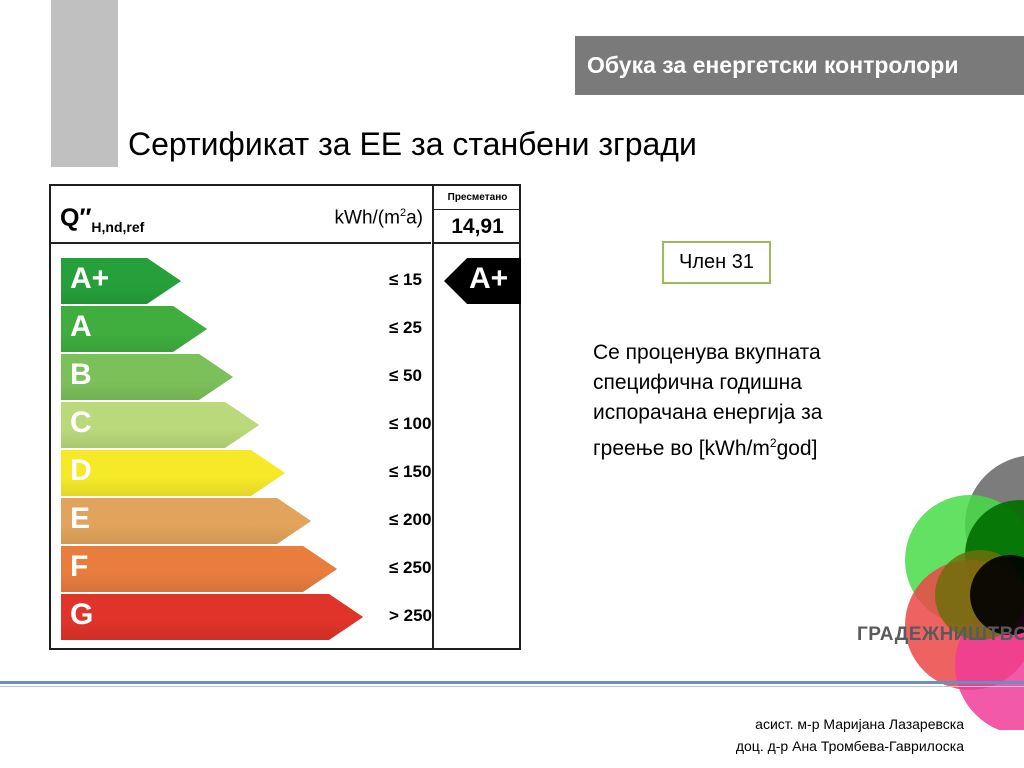 The height and width of the screenshot is (768, 1024). What do you see at coordinates (410, 471) in the screenshot?
I see `energy-class-threshold: ≤ 150` at bounding box center [410, 471].